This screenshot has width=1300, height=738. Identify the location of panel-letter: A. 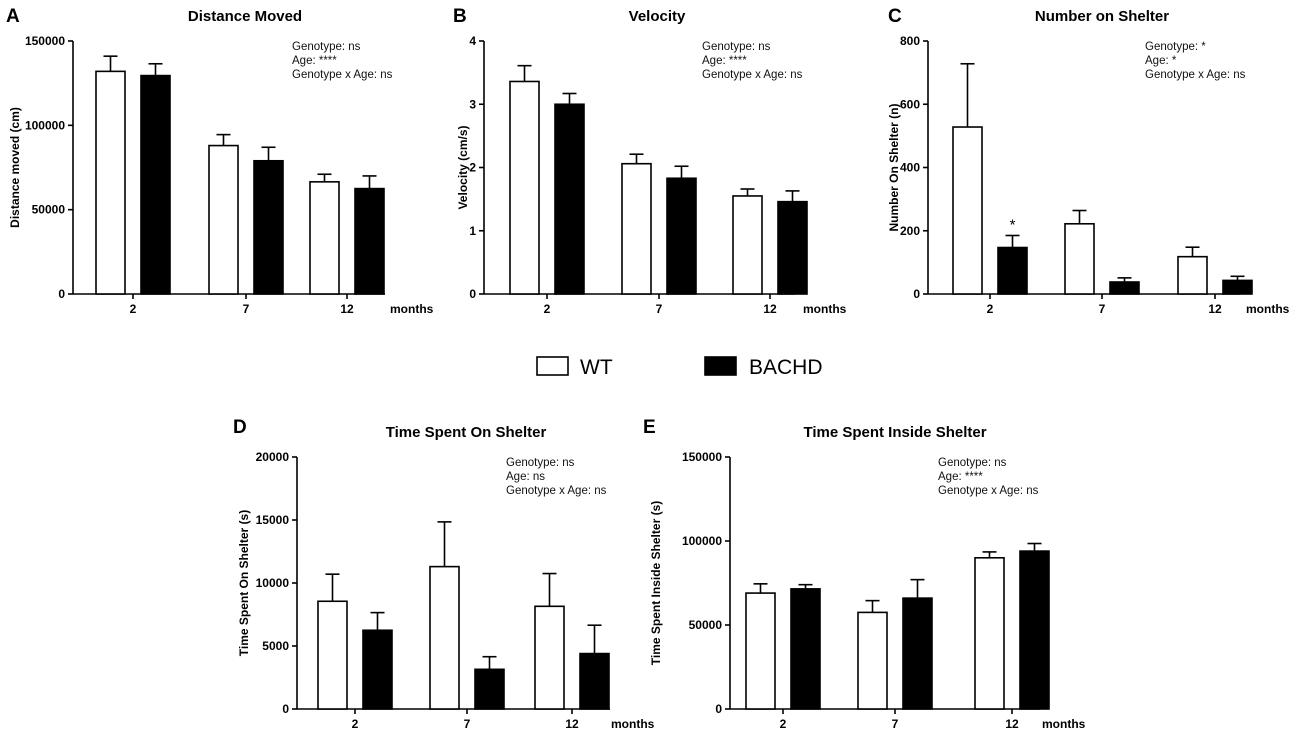
(13, 16).